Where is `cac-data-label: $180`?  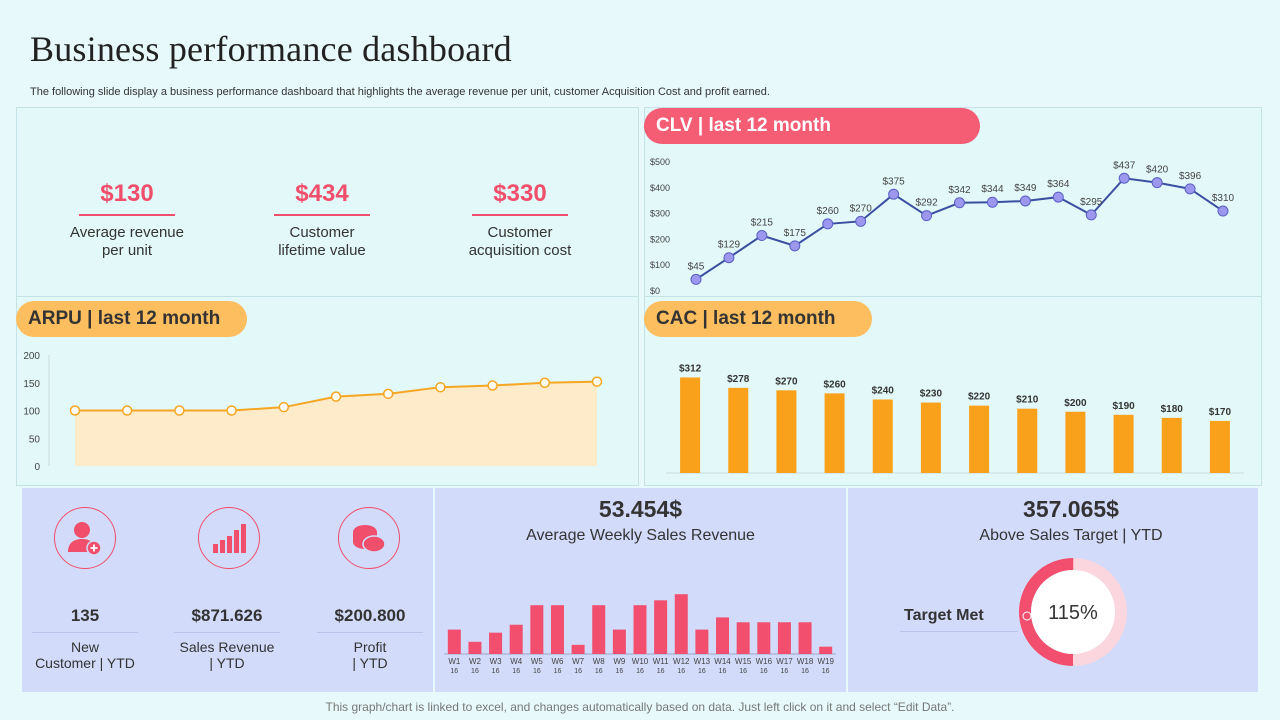 cac-data-label: $180 is located at coordinates (1172, 409).